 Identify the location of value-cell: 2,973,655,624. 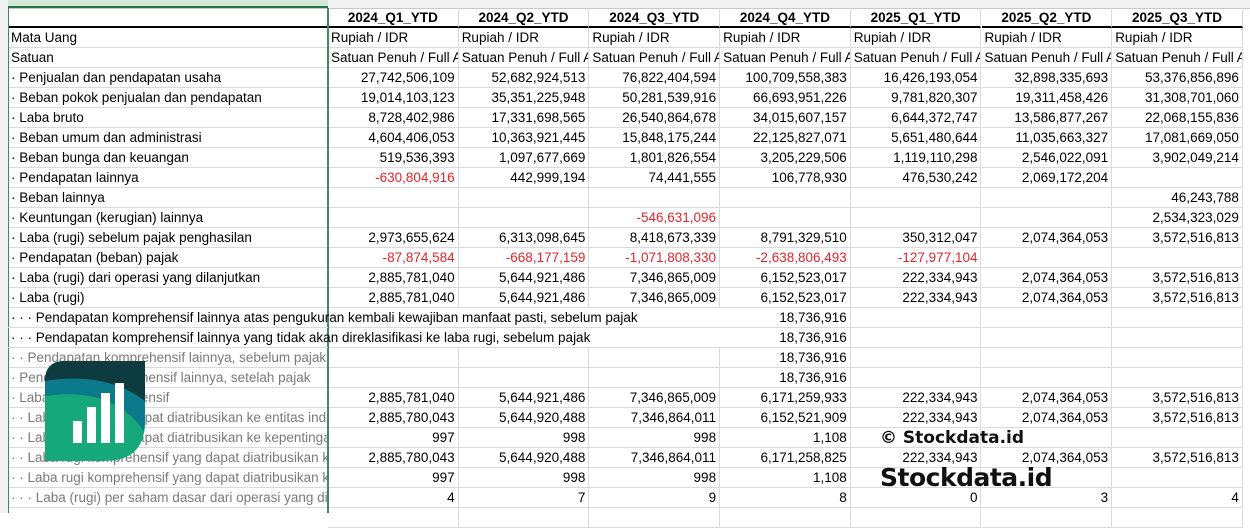
(393, 238).